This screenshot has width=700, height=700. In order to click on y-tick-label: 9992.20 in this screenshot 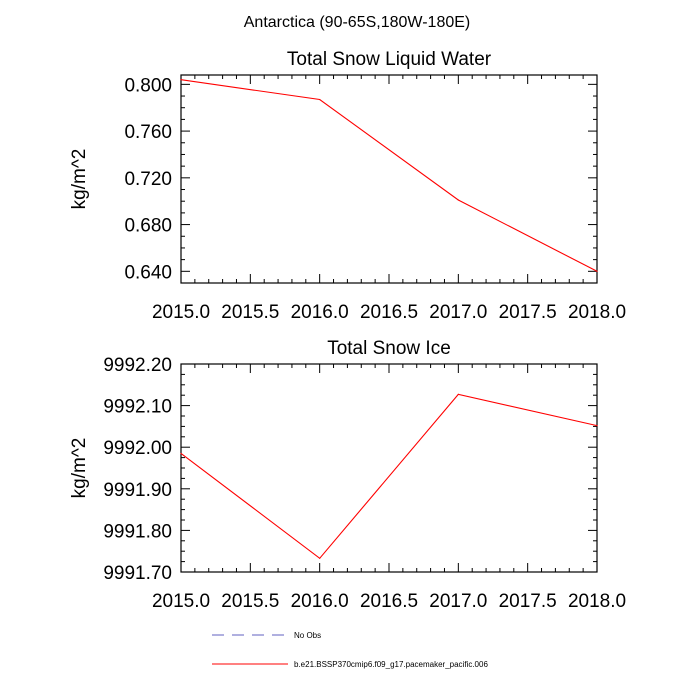, I will do `click(137, 365)`.